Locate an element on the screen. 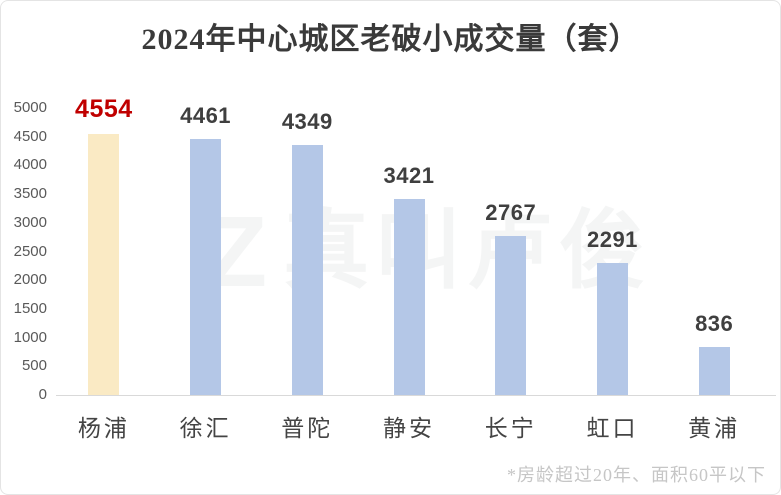  x-category-label: 长宁 is located at coordinates (510, 428).